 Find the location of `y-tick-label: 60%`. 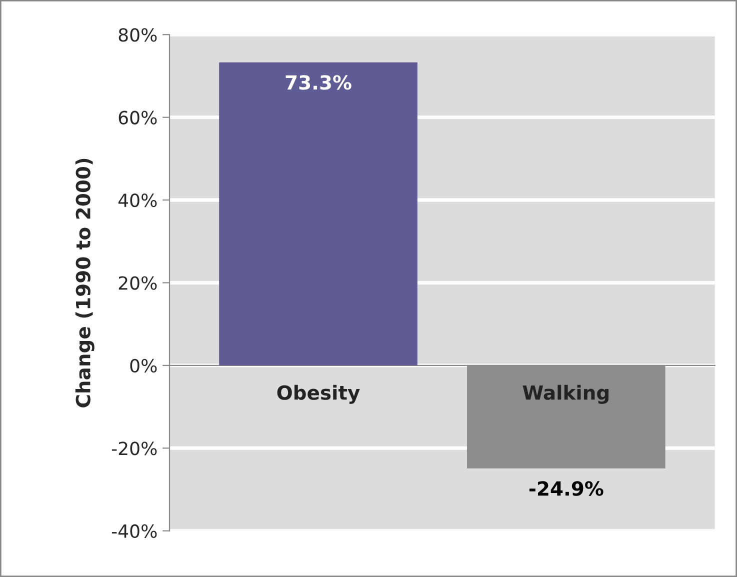

y-tick-label: 60% is located at coordinates (137, 117).